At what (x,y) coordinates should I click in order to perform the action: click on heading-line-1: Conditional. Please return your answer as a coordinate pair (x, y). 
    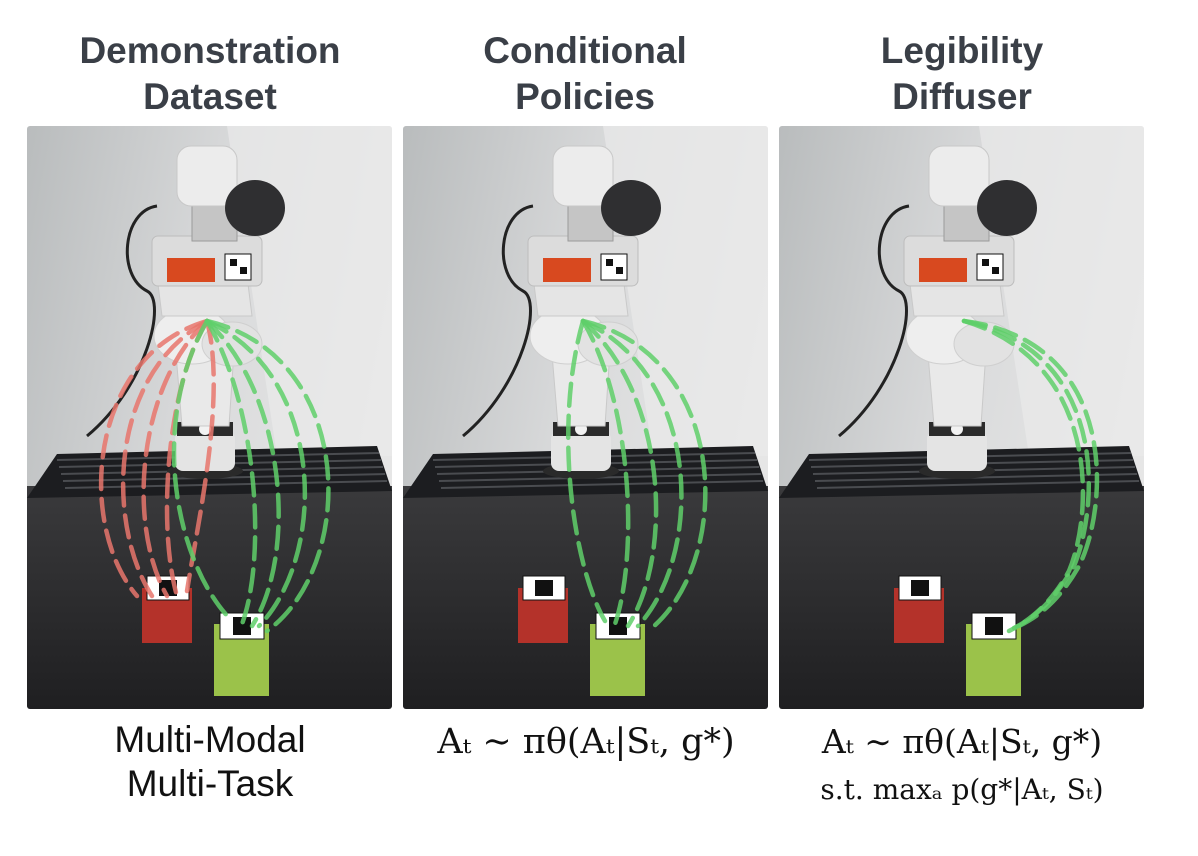
    Looking at the image, I should click on (585, 50).